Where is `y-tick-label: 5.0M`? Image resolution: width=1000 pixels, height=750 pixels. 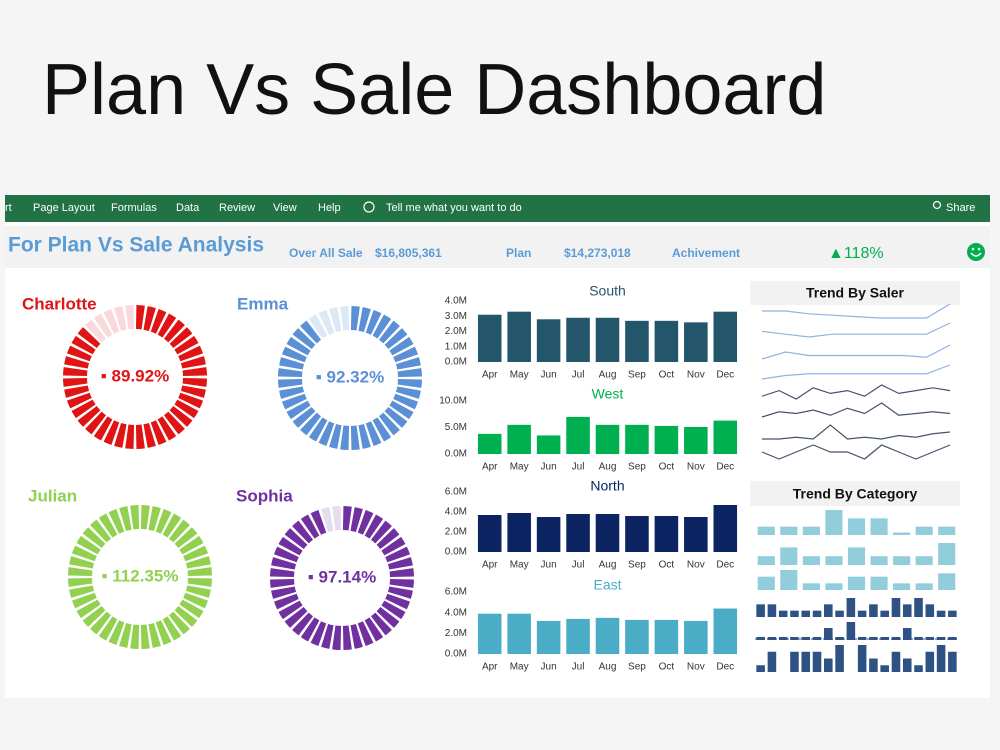 y-tick-label: 5.0M is located at coordinates (456, 427).